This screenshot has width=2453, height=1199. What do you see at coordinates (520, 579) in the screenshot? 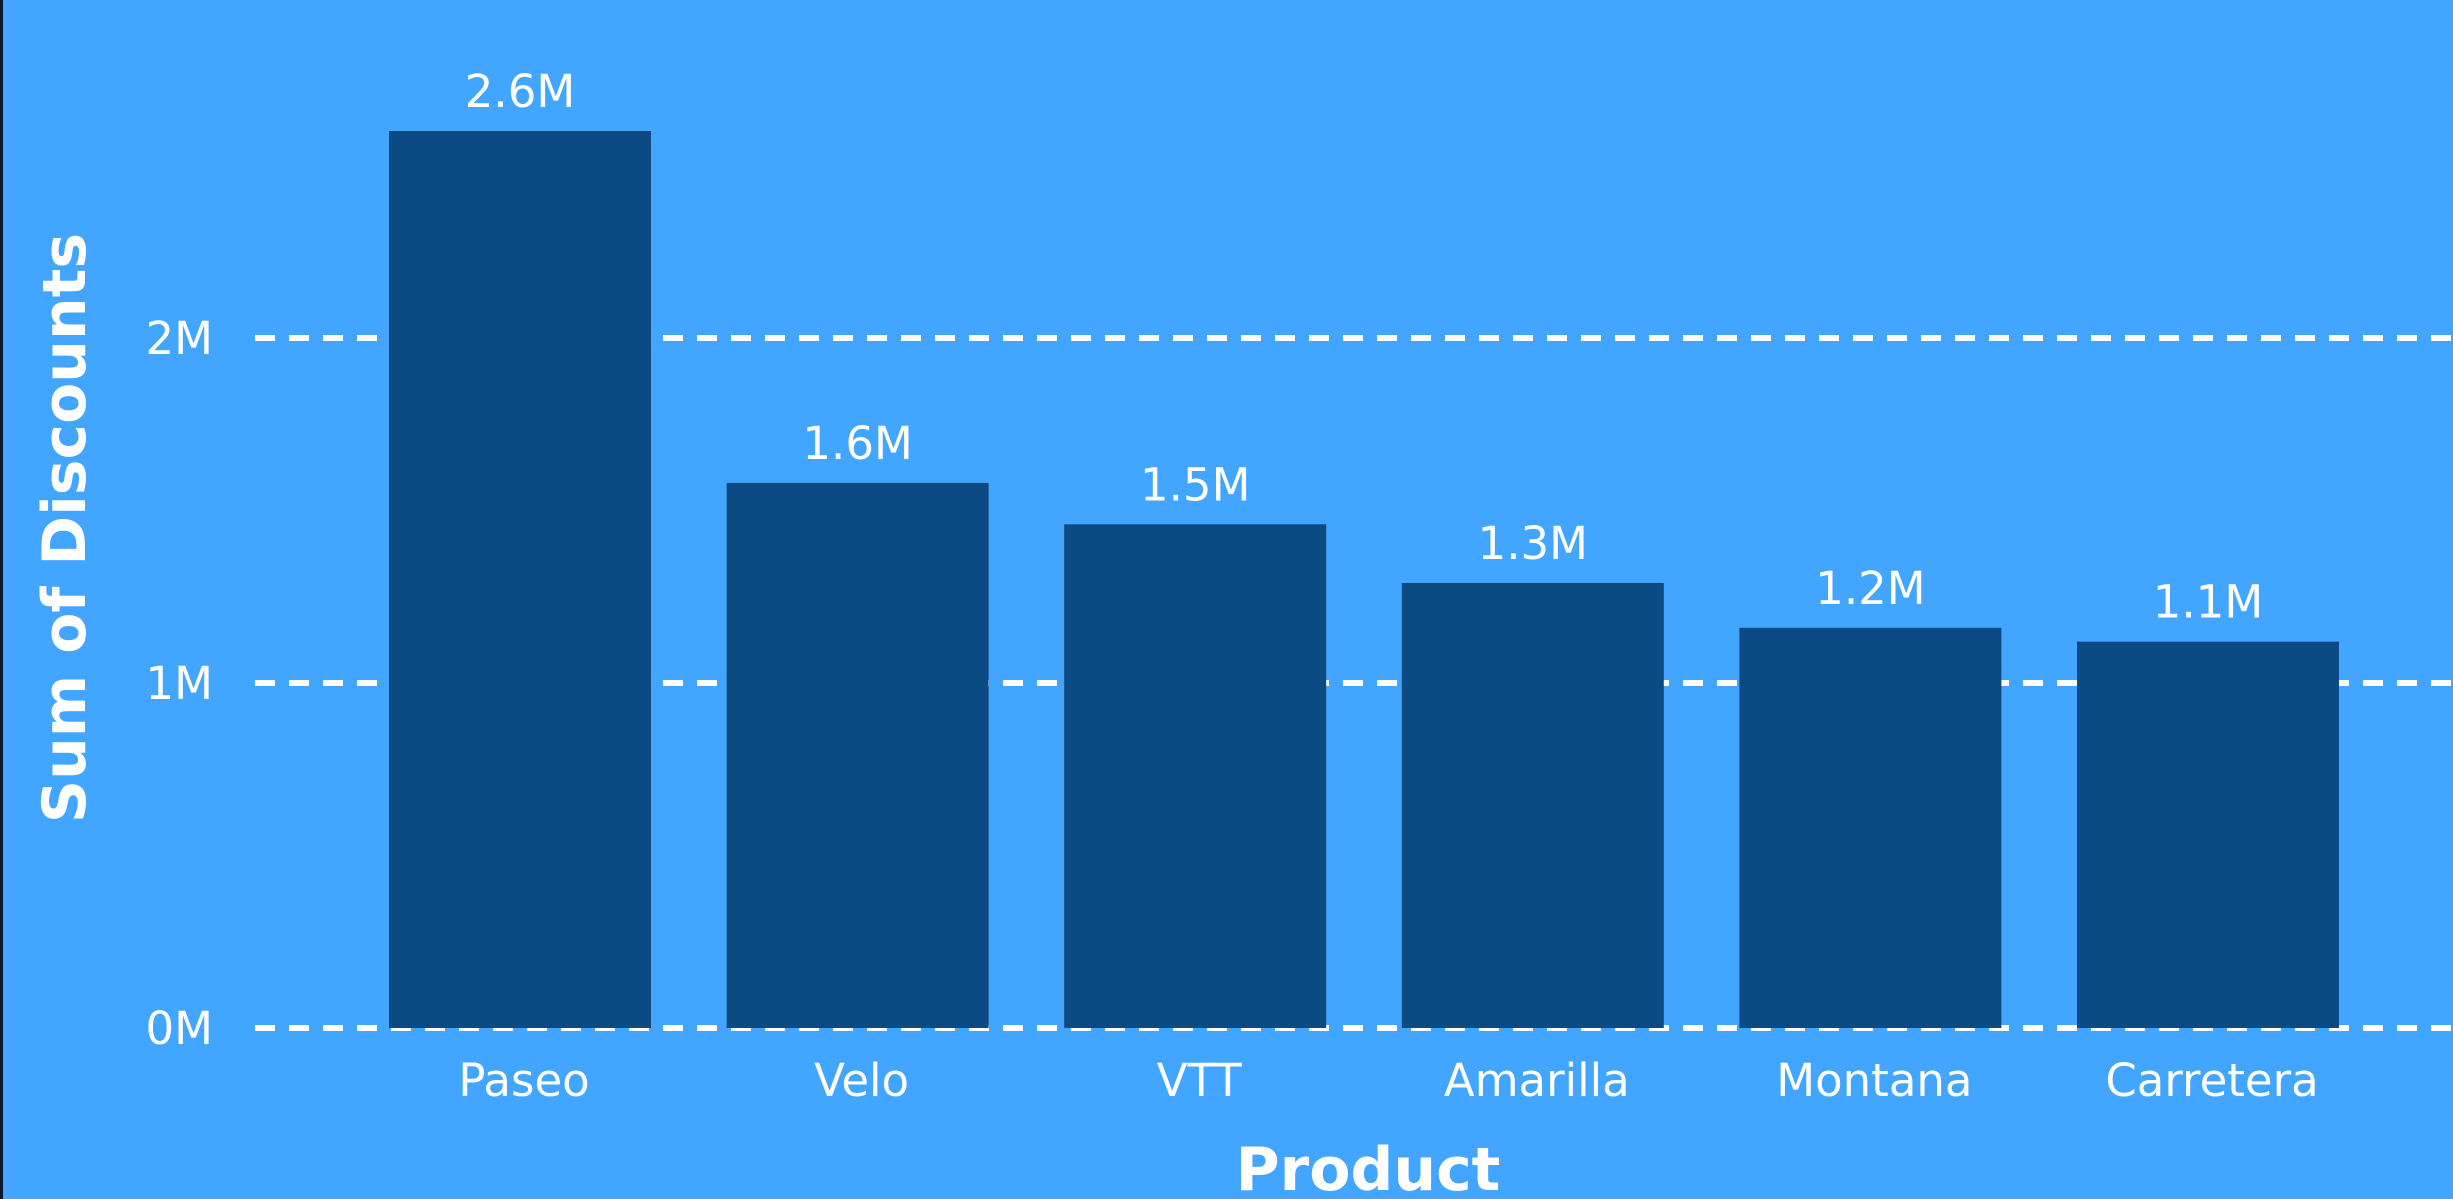
I see `bar-paseo` at bounding box center [520, 579].